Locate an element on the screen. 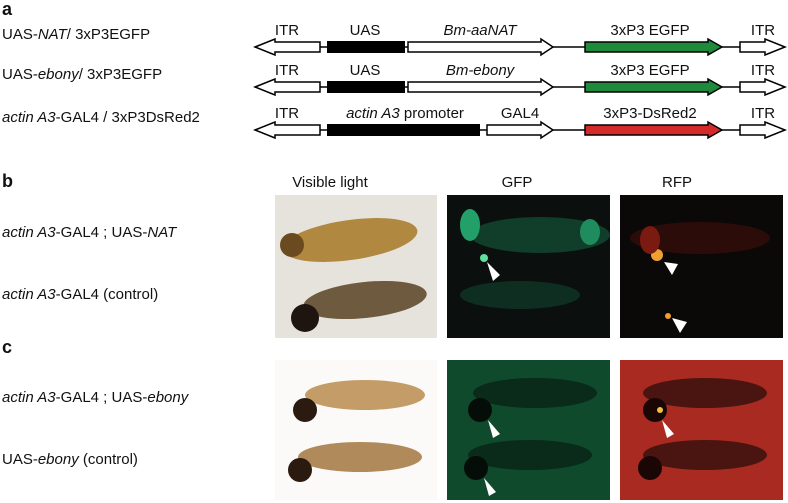 The height and width of the screenshot is (503, 788). construct-name: UAS-ebony/ 3xP3EGFP is located at coordinates (82, 74).